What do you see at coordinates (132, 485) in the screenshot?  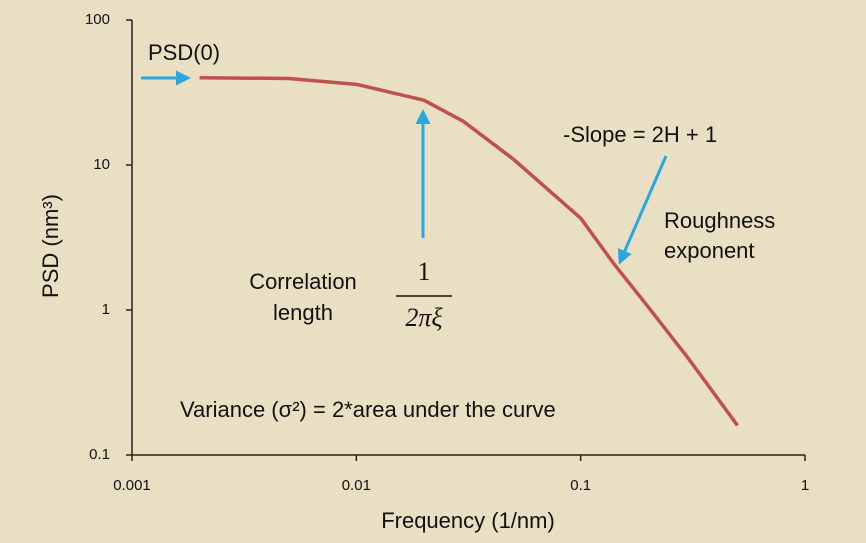 I see `x-tick-label: 0.001` at bounding box center [132, 485].